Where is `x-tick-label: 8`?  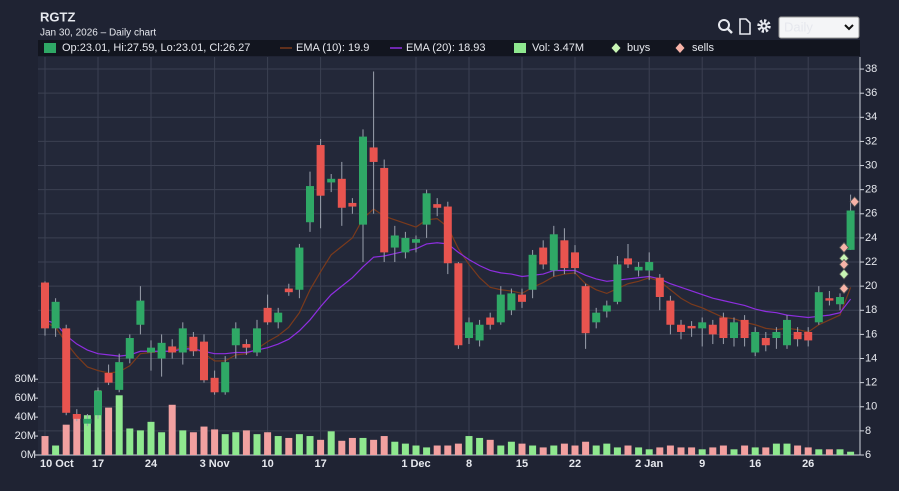 x-tick-label: 8 is located at coordinates (469, 464).